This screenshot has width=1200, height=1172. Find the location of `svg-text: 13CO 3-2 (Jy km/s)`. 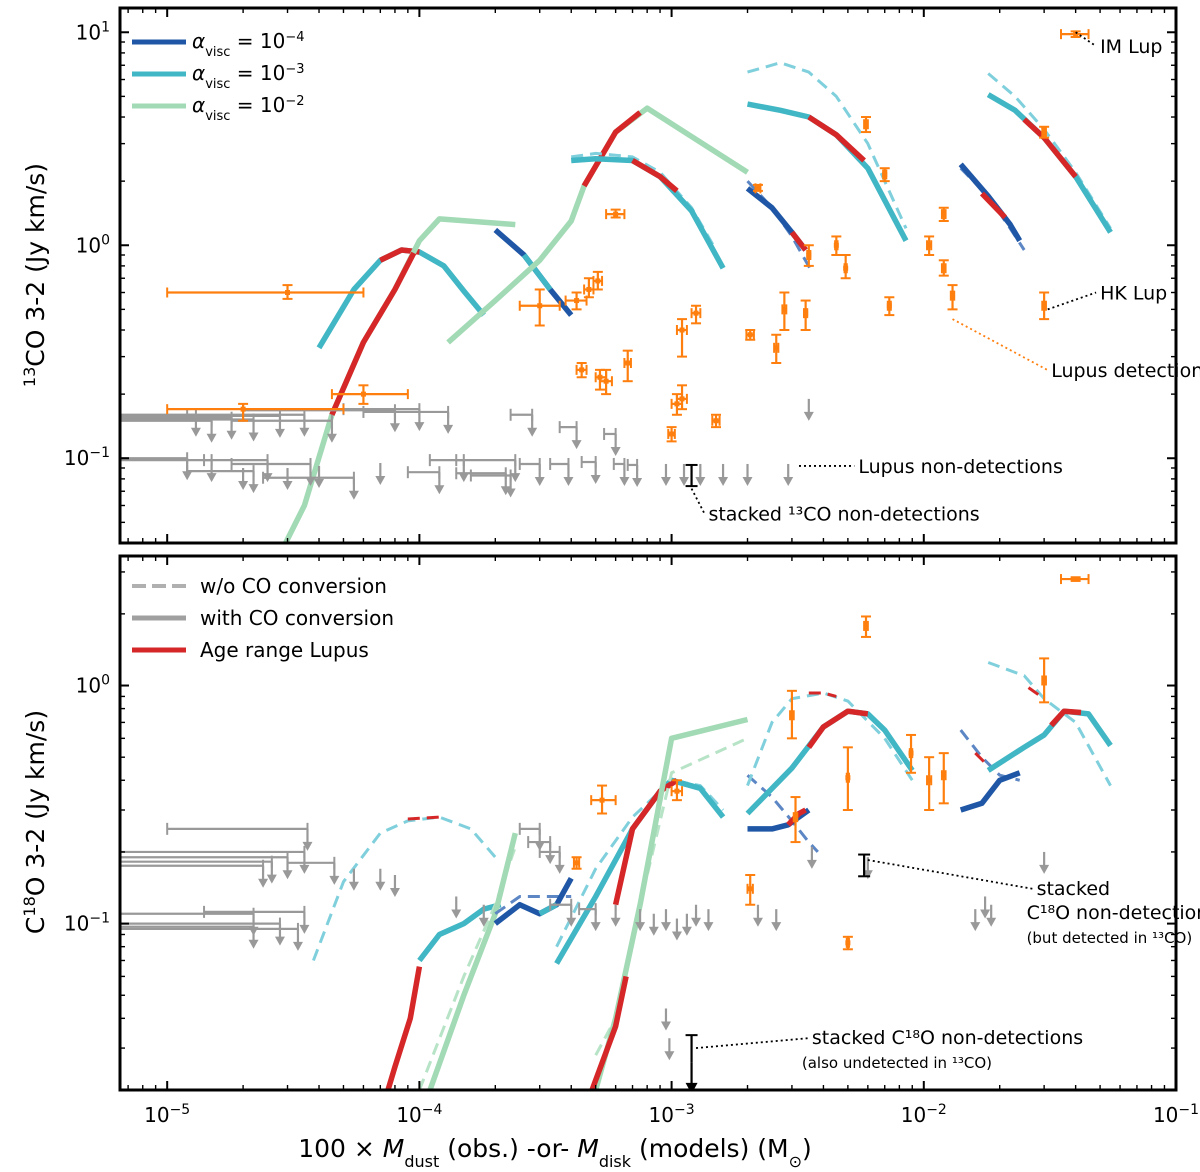

svg-text: 13CO 3-2 (Jy km/s) is located at coordinates (35, 275).